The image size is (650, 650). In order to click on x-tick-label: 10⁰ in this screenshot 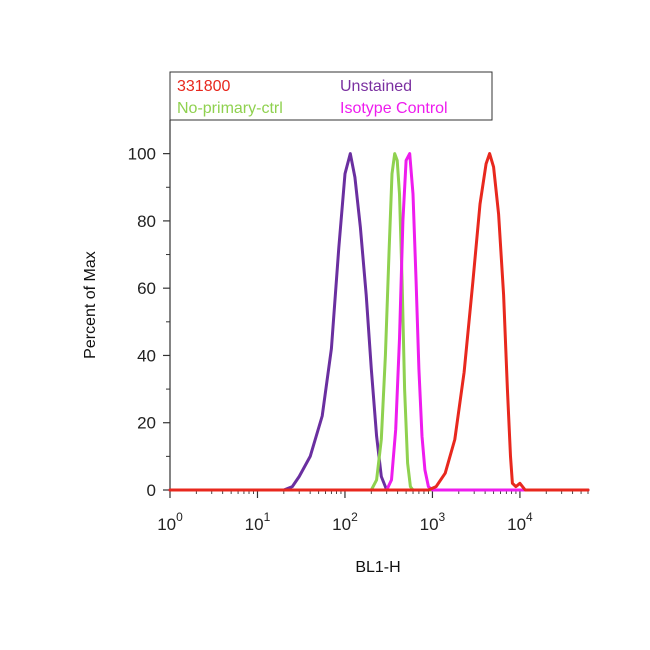, I will do `click(170, 522)`.